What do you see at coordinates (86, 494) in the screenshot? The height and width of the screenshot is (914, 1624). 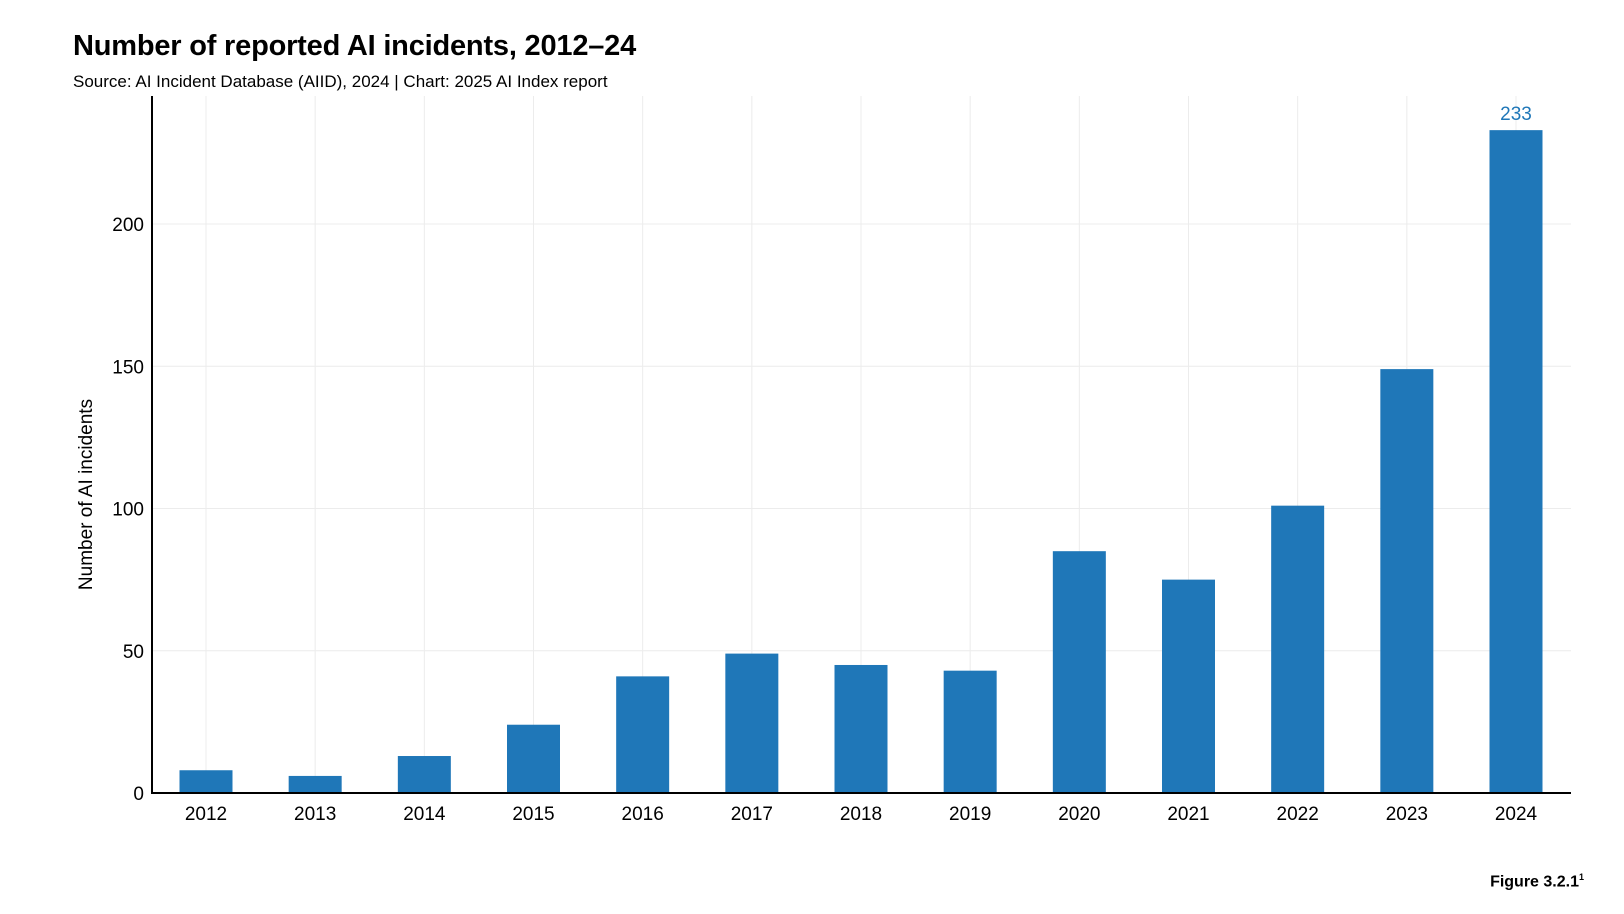 I see `y-axis-title: Number of AI incidents` at bounding box center [86, 494].